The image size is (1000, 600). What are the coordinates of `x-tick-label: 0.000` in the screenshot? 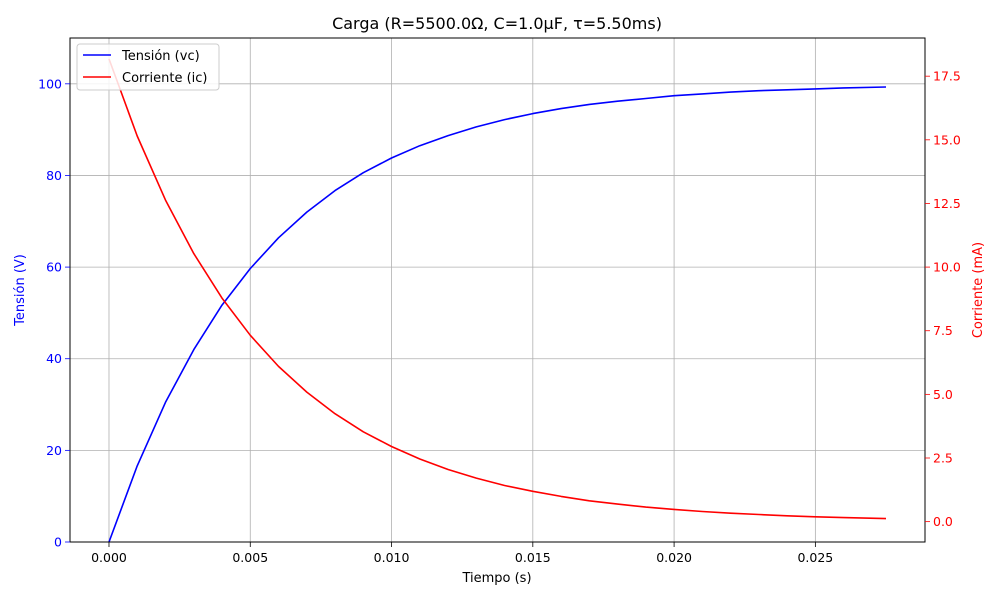 It's located at (109, 557).